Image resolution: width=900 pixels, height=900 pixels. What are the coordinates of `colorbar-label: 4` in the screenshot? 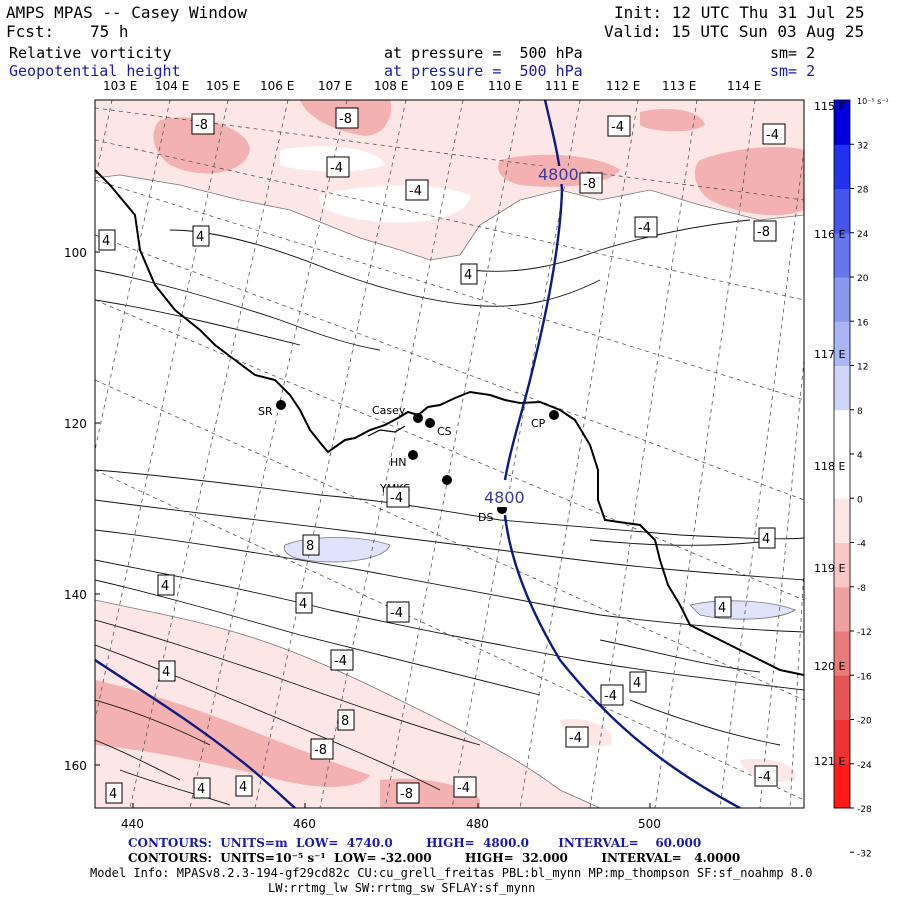 It's located at (860, 456).